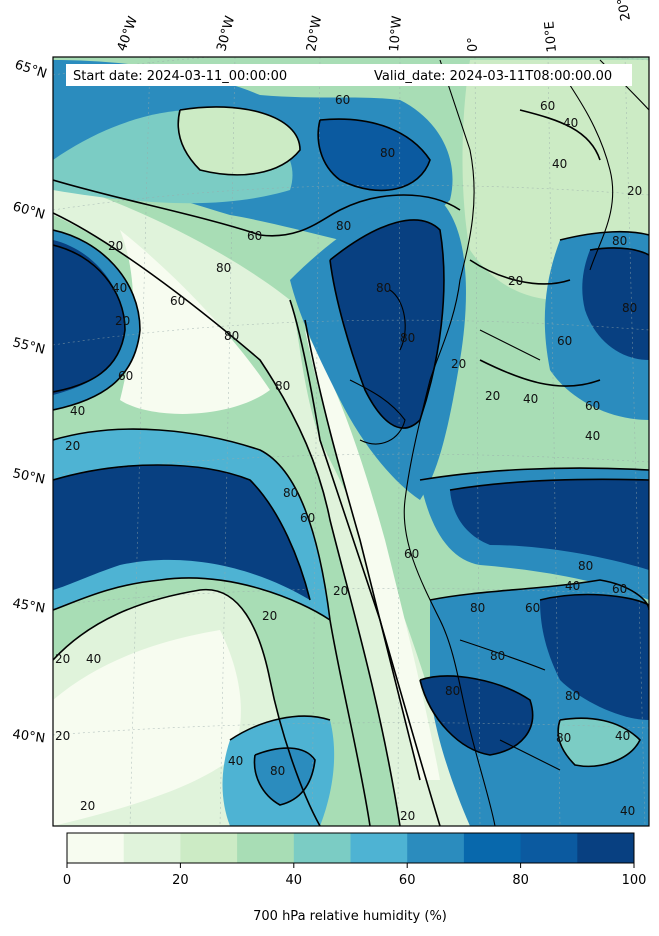 This screenshot has height=936, width=659. What do you see at coordinates (493, 76) in the screenshot?
I see `valid-date-label: Valid_date: 2024-03-11T08:00:00.00` at bounding box center [493, 76].